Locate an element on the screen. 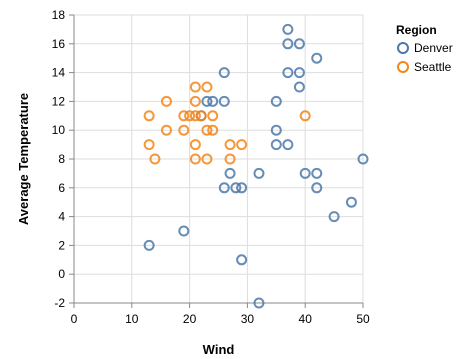 The image size is (462, 359). x-tick-label: 50 is located at coordinates (363, 319).